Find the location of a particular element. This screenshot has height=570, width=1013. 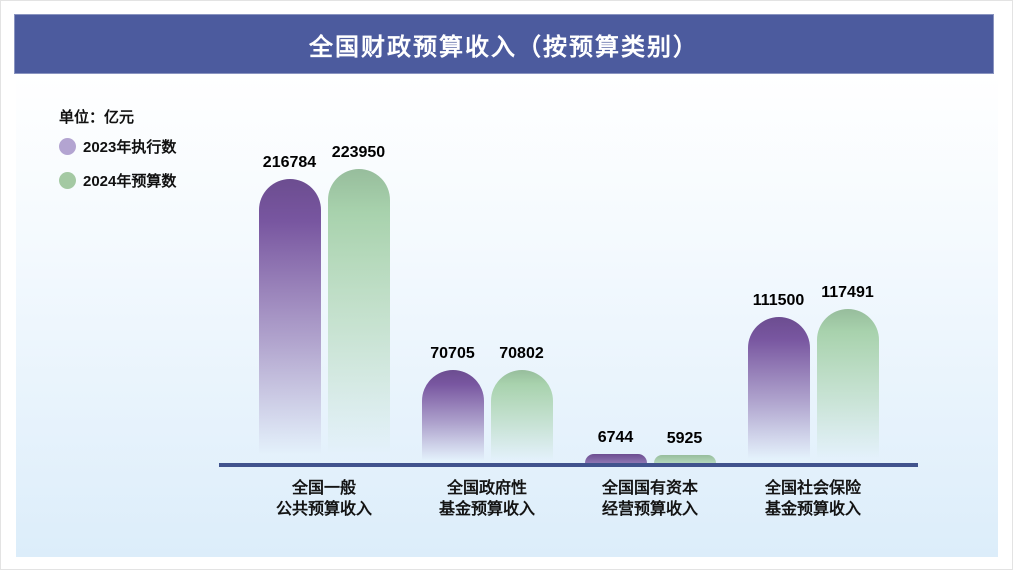

value-label: 70802 is located at coordinates (521, 354).